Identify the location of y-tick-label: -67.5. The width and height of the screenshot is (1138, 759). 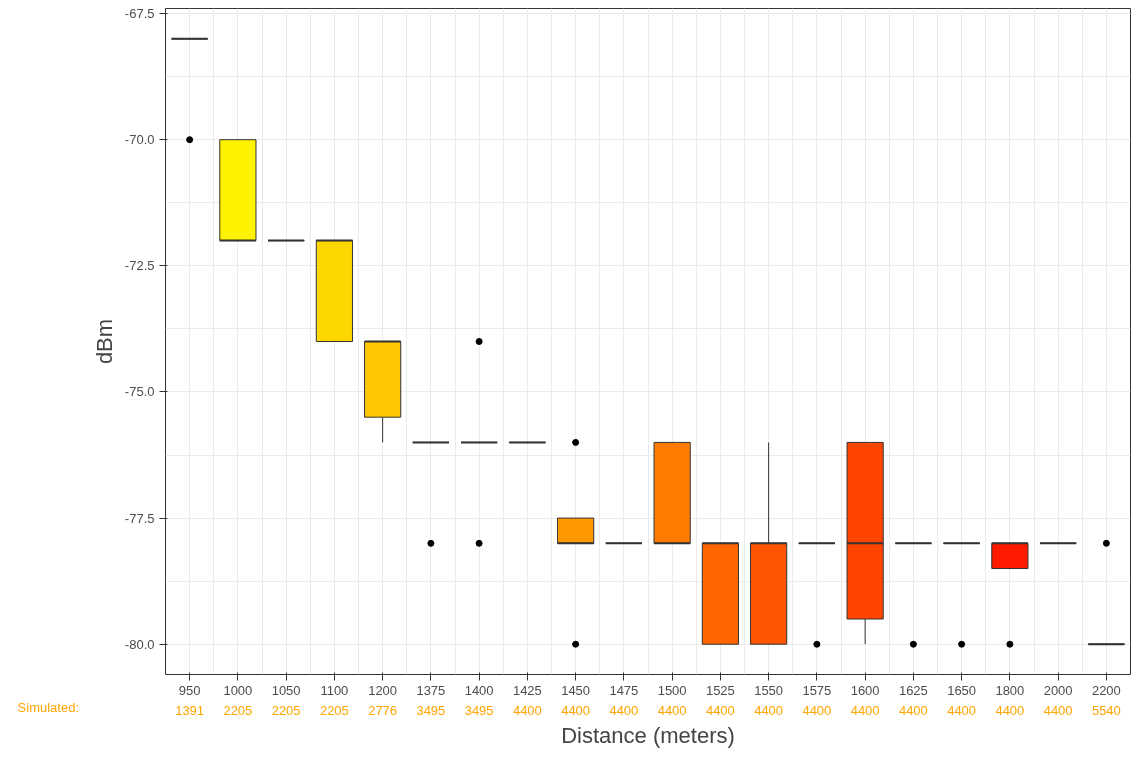
(139, 14).